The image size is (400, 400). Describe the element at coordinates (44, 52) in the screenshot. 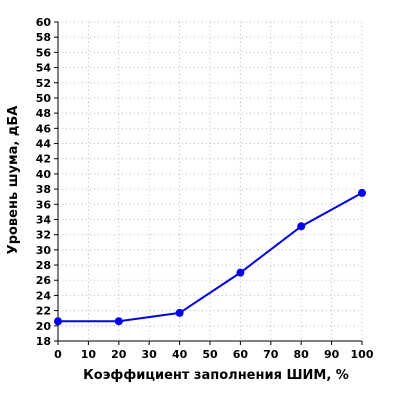

I see `y-tick-label: 56` at that location.